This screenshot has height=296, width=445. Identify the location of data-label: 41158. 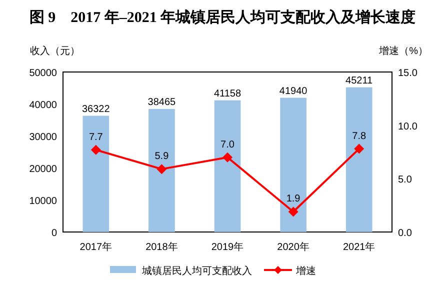
(228, 94).